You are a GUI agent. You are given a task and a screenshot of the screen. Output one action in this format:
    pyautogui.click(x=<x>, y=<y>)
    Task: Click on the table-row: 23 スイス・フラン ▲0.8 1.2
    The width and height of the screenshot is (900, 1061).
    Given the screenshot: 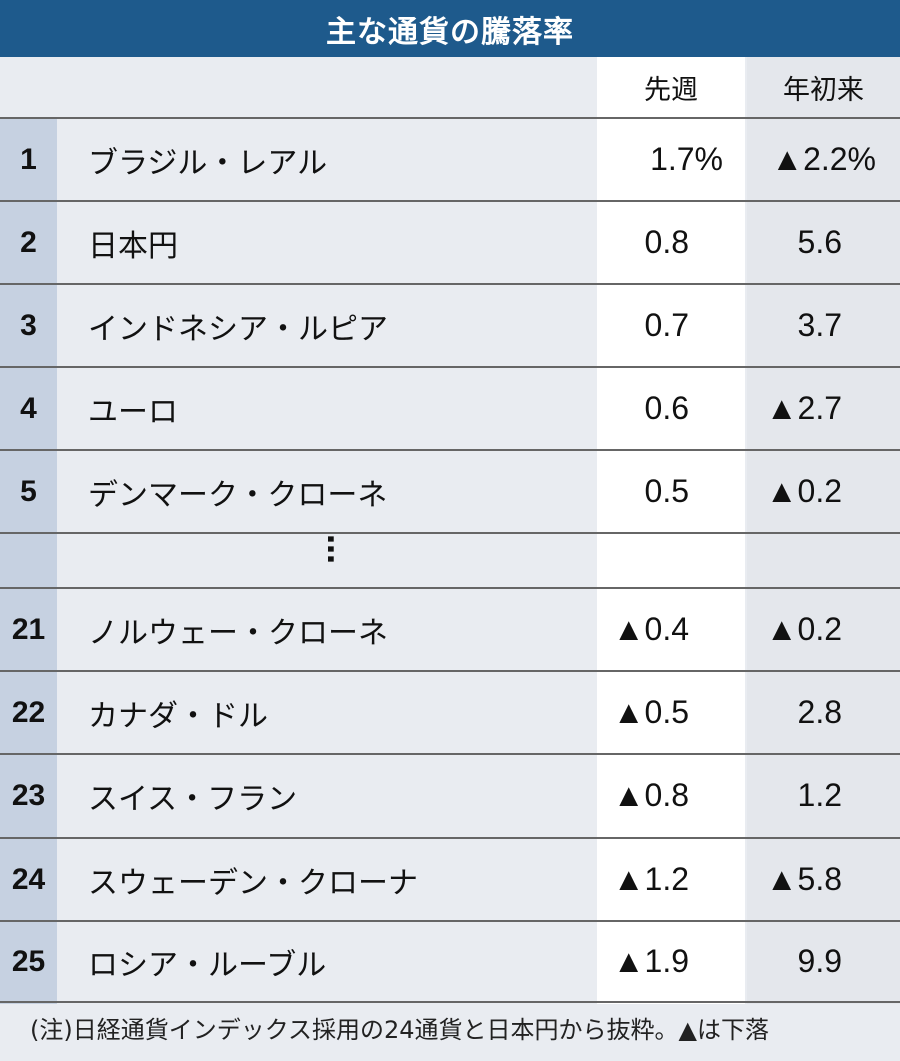 What is the action you would take?
    pyautogui.click(x=450, y=794)
    